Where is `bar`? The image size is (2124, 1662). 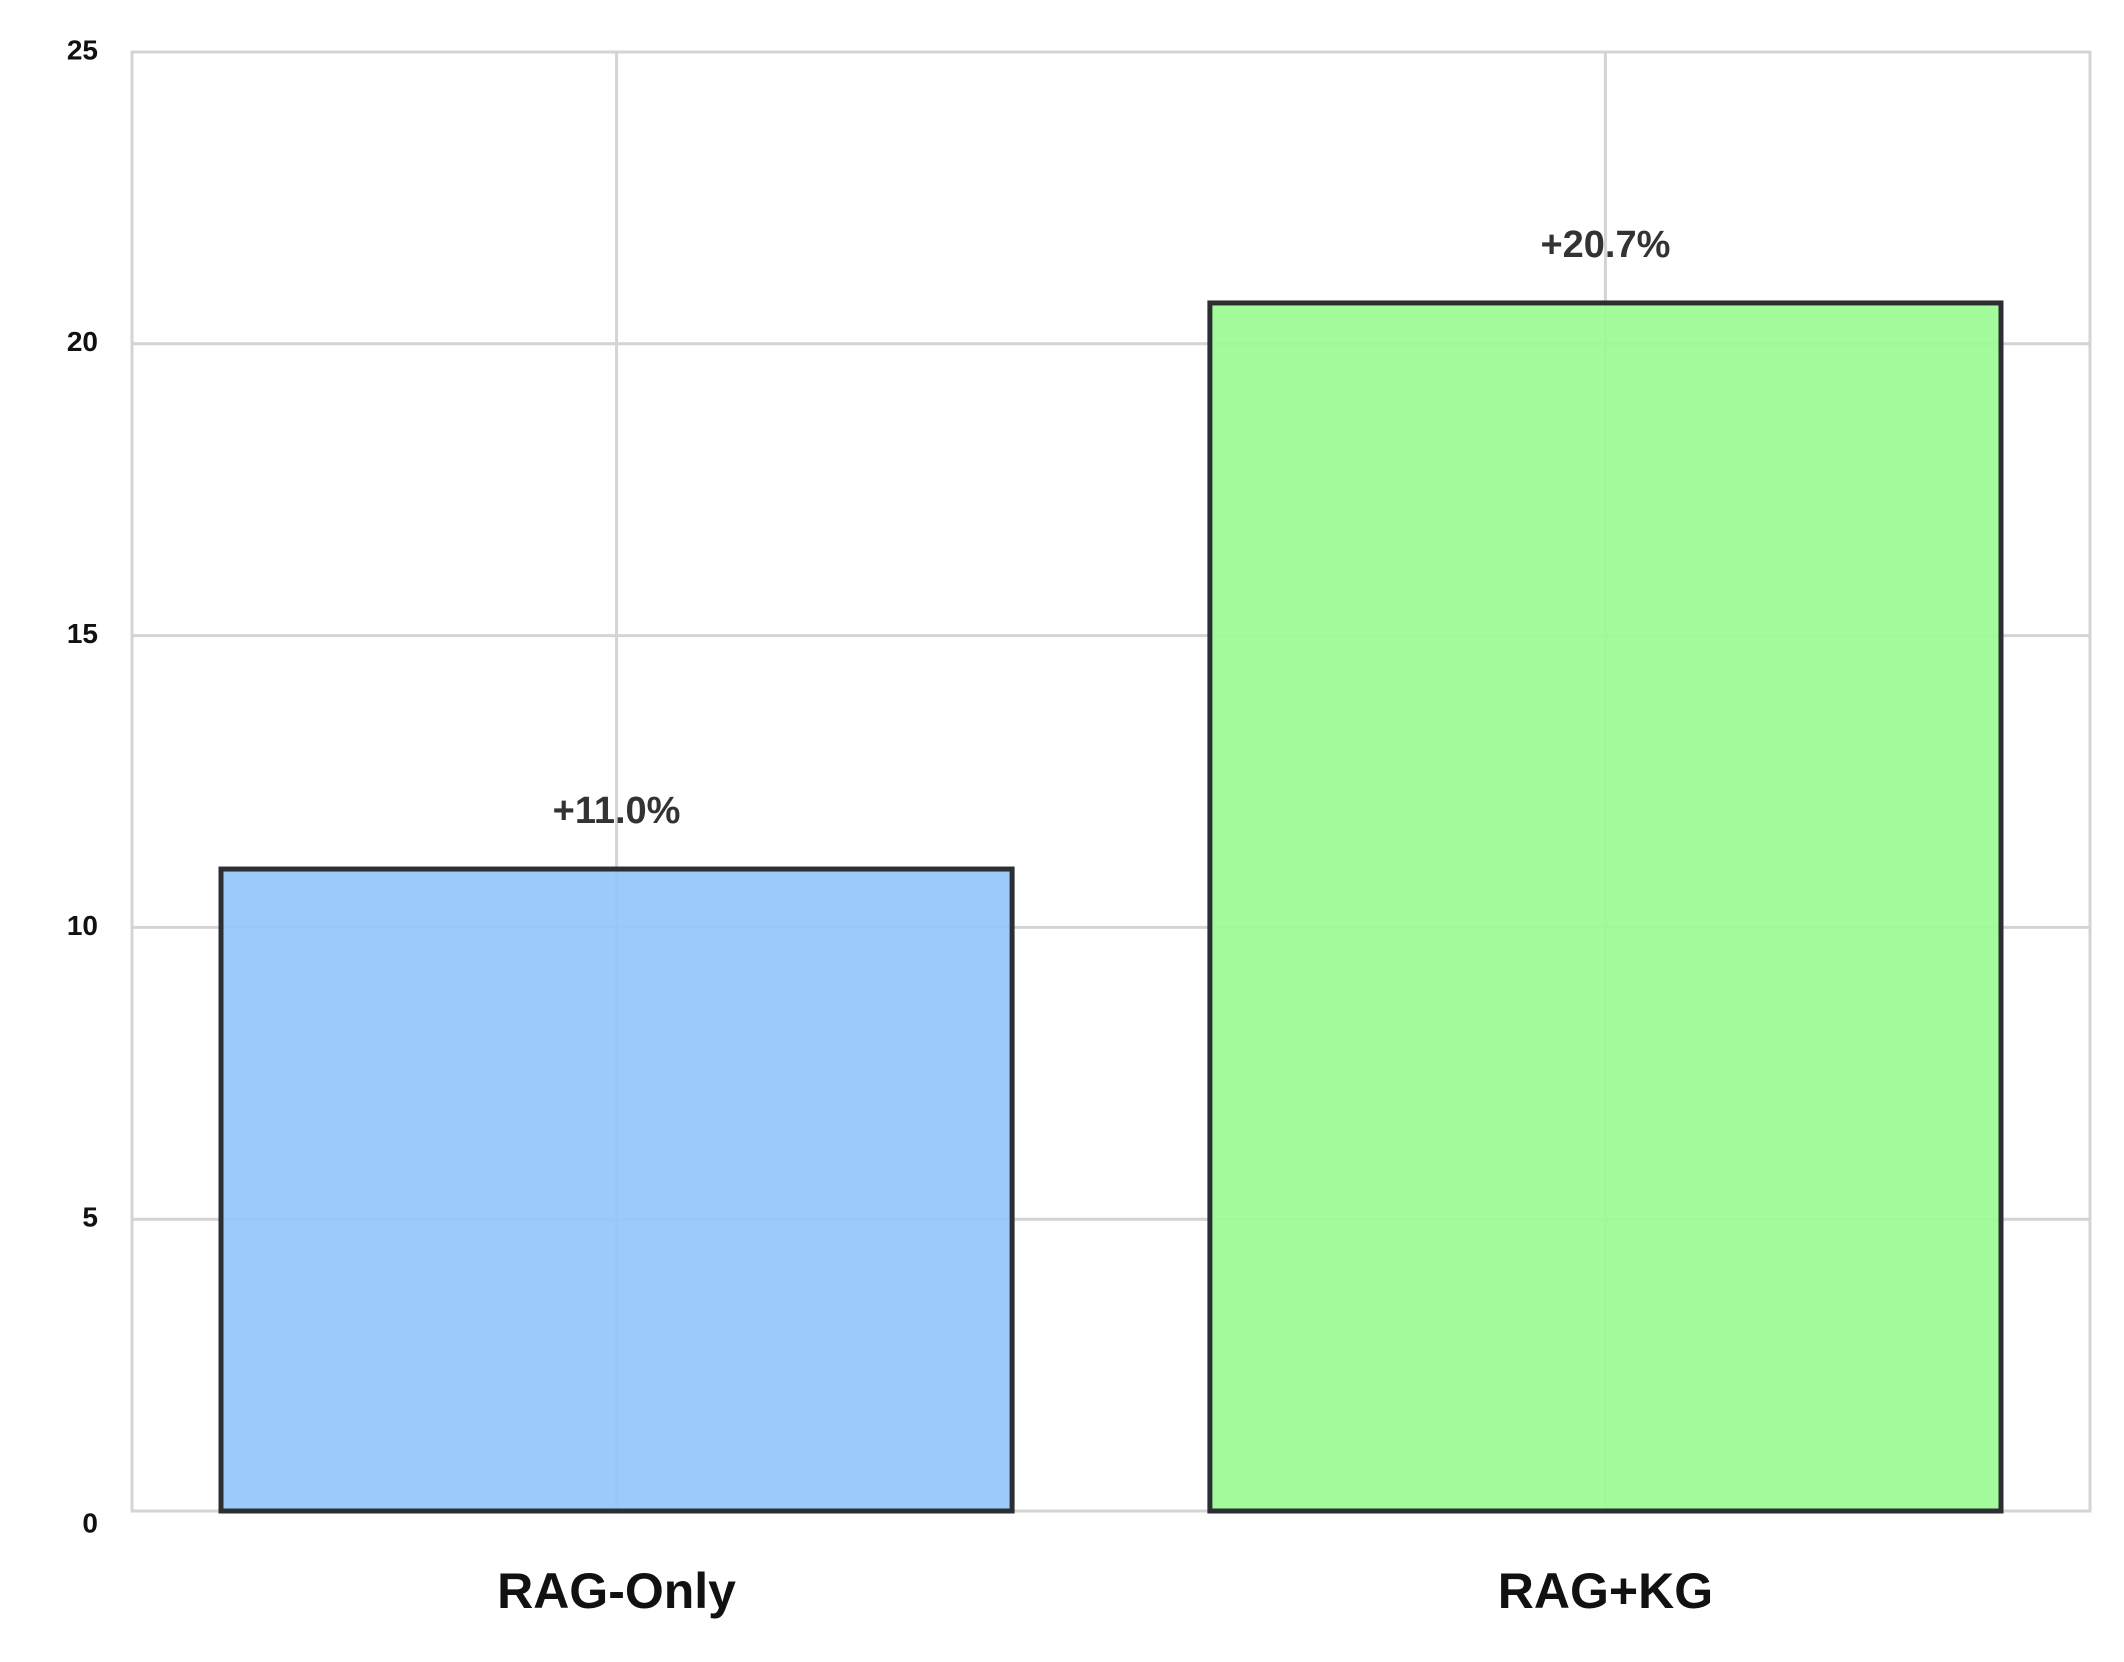
bar is located at coordinates (616, 1190).